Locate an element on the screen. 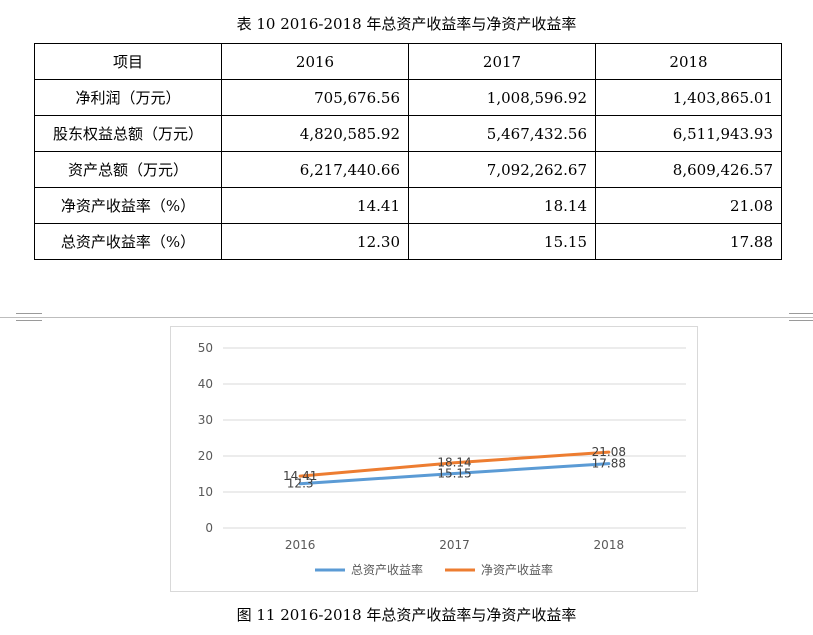  y-tick-label: 30 is located at coordinates (205, 420).